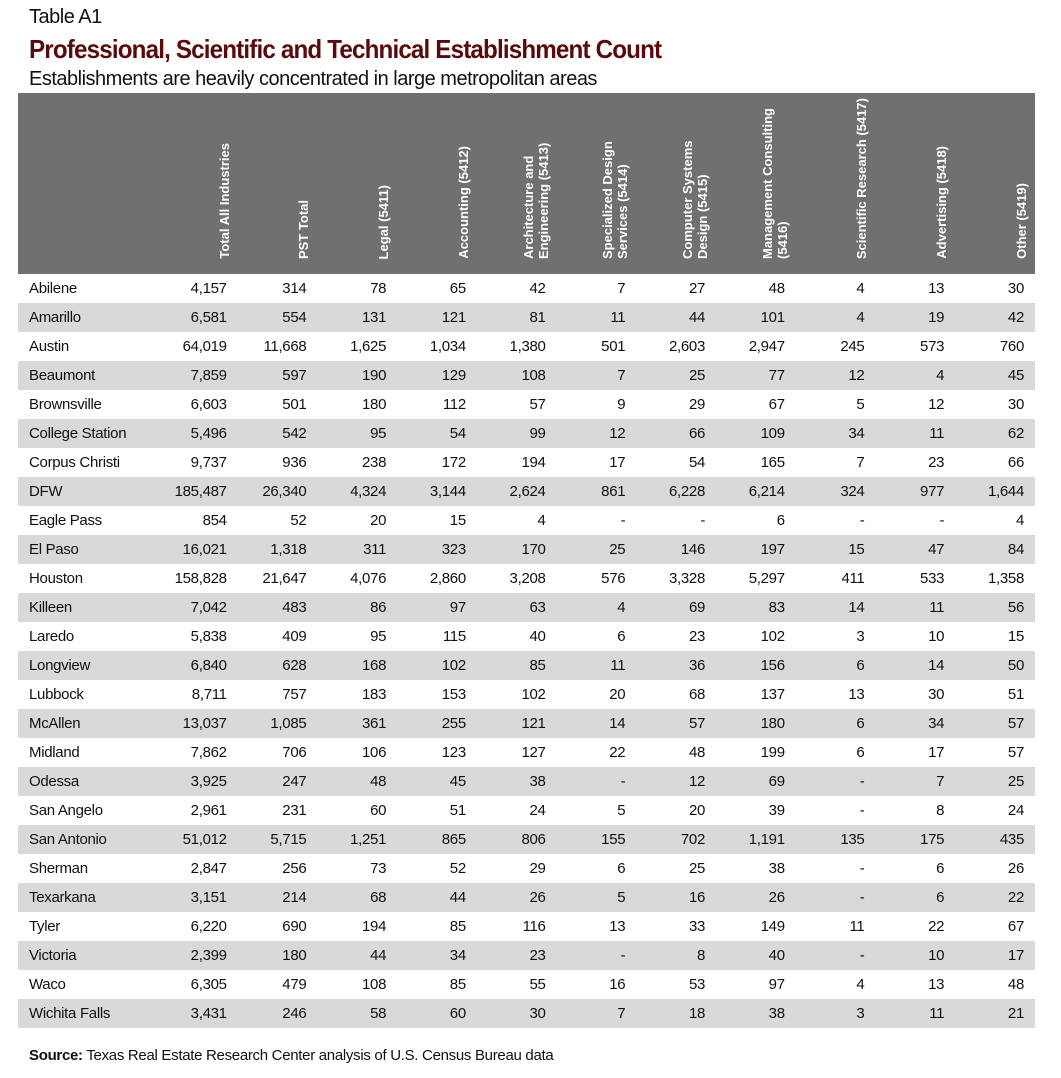  I want to click on column-header: Computer Systems Design (5415), so click(676, 183).